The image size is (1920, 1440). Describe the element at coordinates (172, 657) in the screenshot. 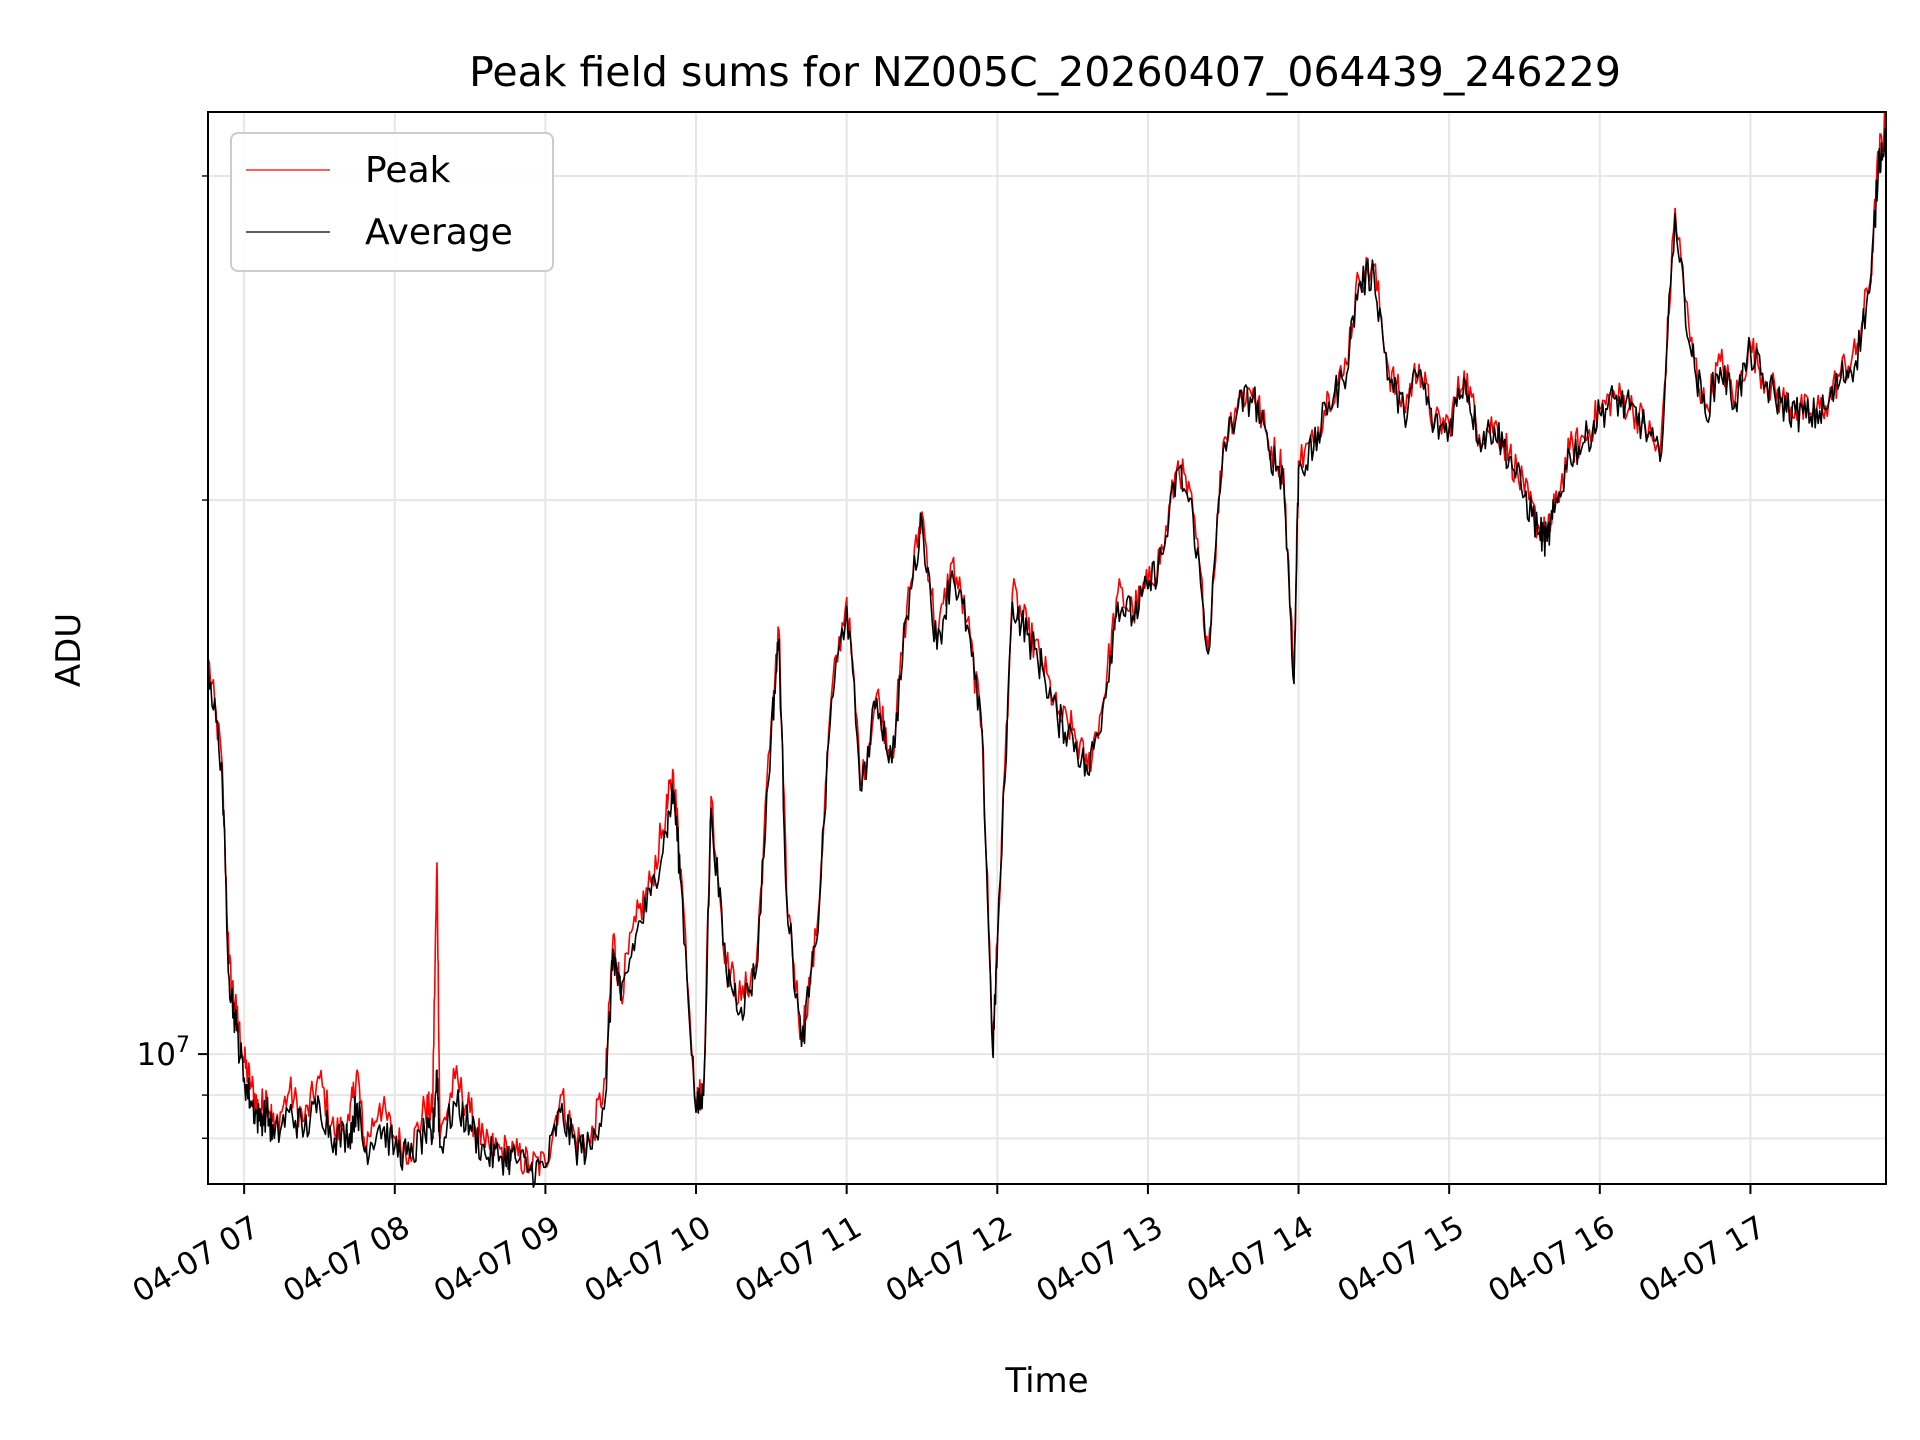

I see `y-axis: 107` at that location.